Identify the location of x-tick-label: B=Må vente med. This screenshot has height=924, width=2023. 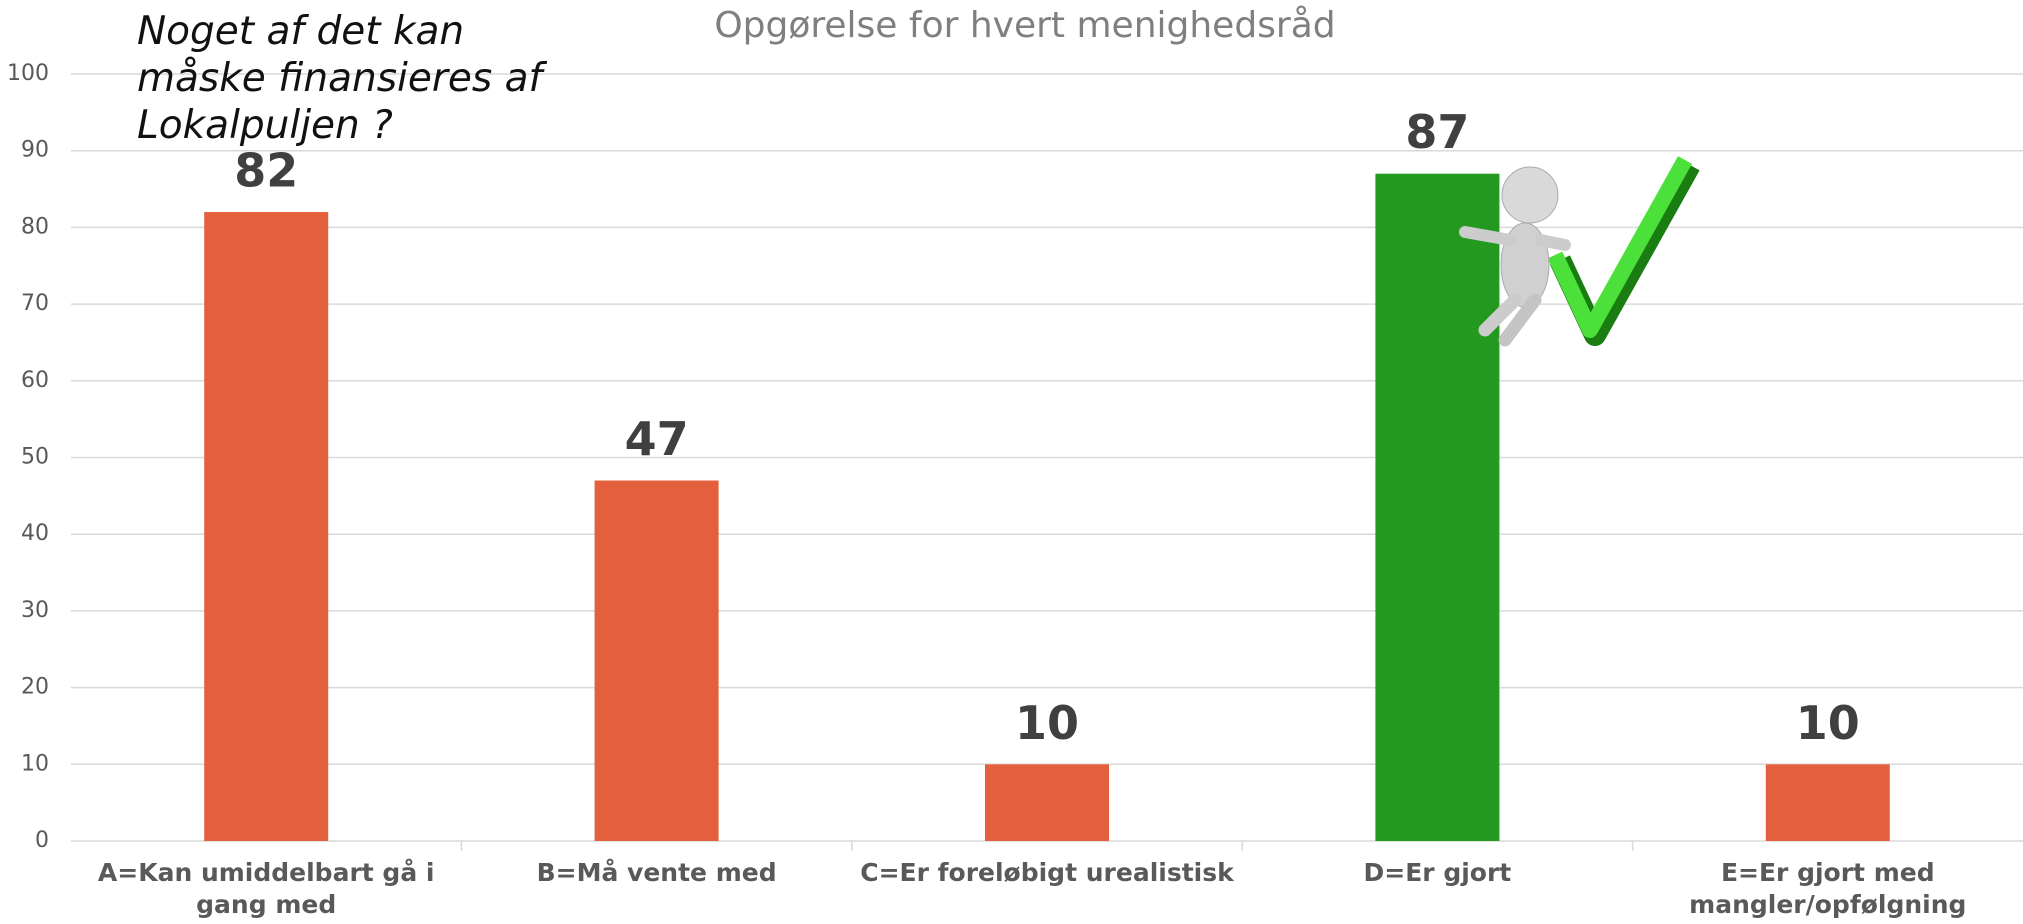
(656, 872).